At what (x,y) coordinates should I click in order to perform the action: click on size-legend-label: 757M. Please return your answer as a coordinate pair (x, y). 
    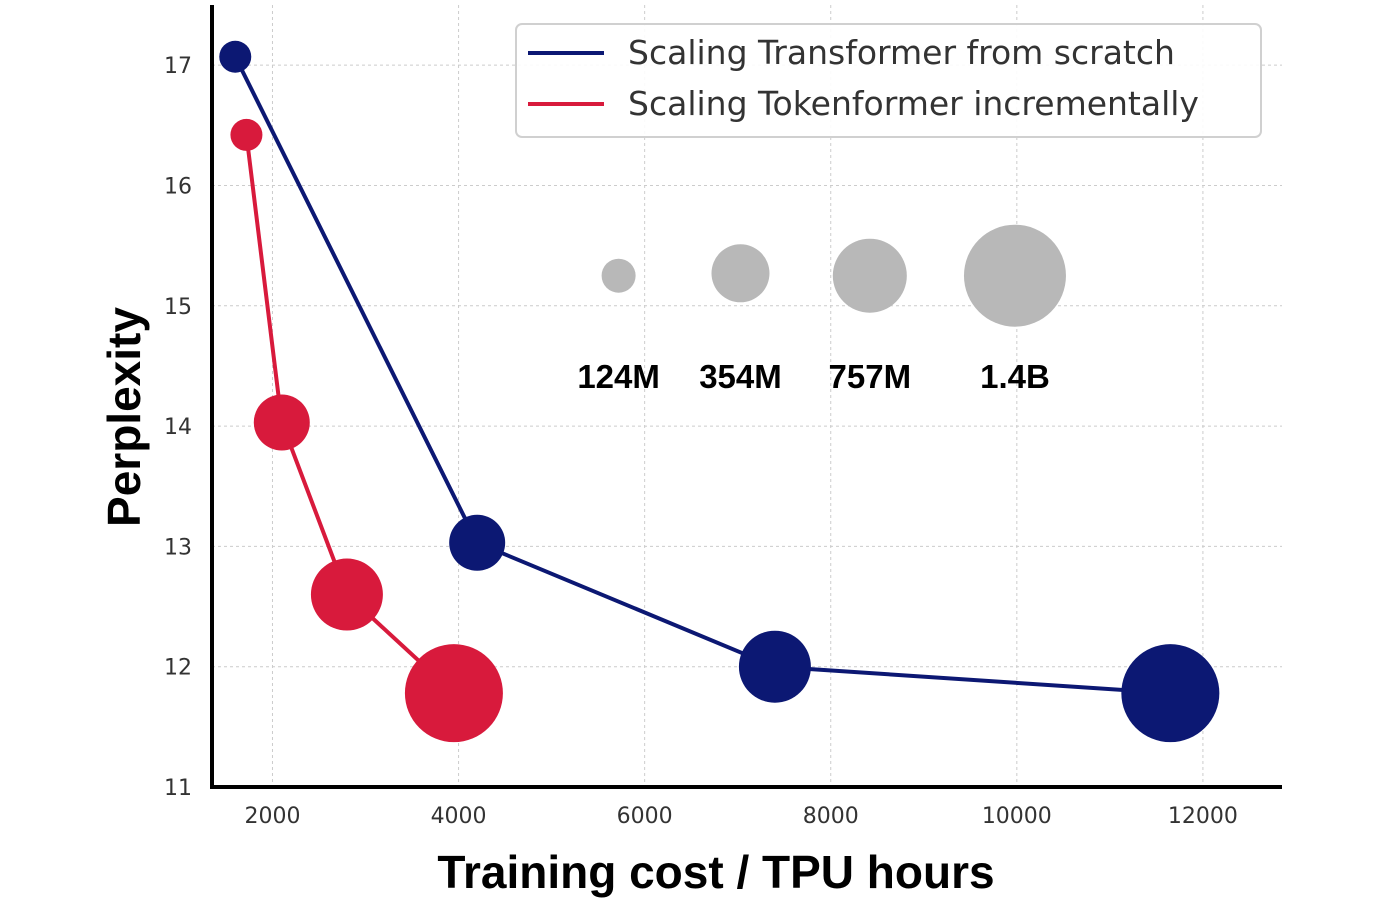
    Looking at the image, I should click on (870, 376).